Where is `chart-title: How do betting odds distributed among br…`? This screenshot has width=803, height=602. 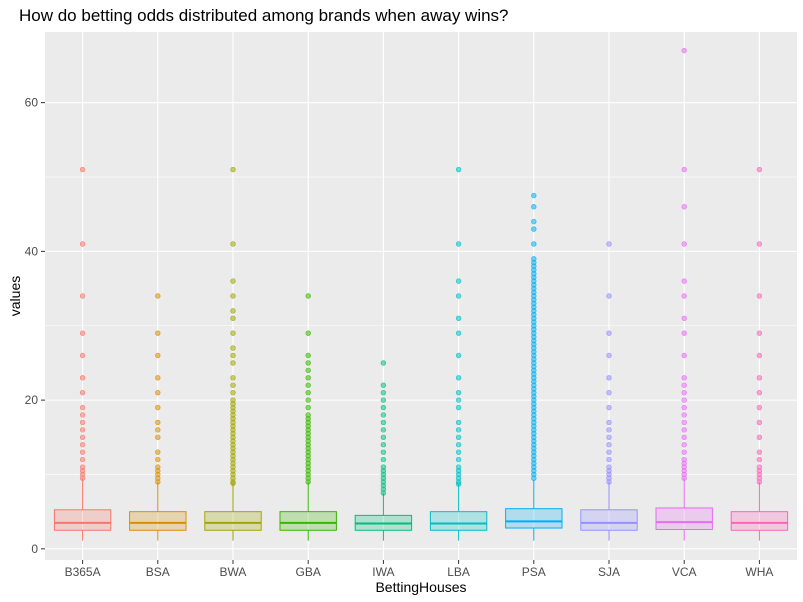 chart-title: How do betting odds distributed among br… is located at coordinates (264, 15).